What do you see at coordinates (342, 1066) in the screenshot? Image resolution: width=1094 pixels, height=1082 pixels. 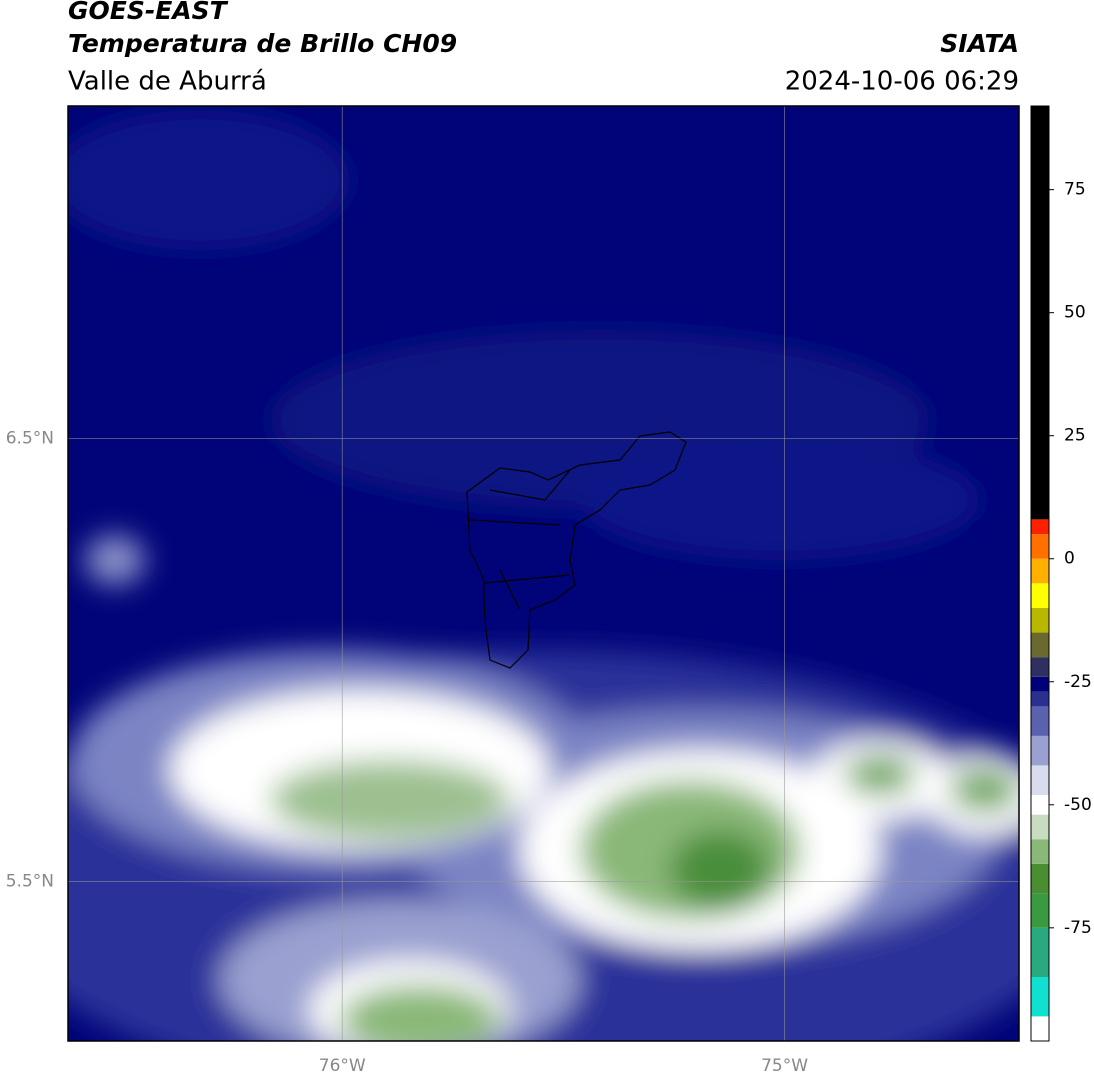 I see `x-tick-label: 76°W` at bounding box center [342, 1066].